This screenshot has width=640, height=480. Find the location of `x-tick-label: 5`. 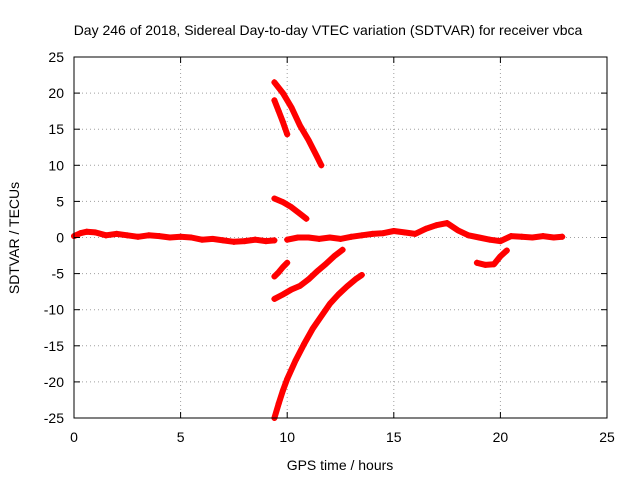

x-tick-label: 5 is located at coordinates (181, 437).